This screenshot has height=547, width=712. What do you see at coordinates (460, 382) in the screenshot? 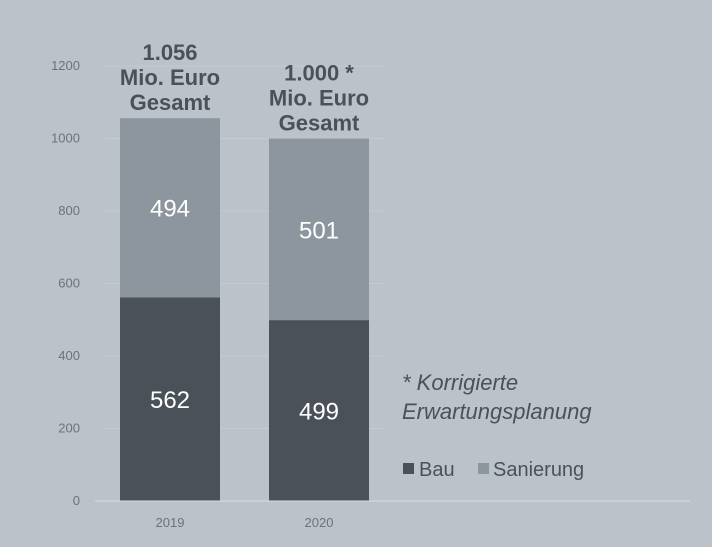
I see `annotation-line-1: * Korrigierte` at bounding box center [460, 382].